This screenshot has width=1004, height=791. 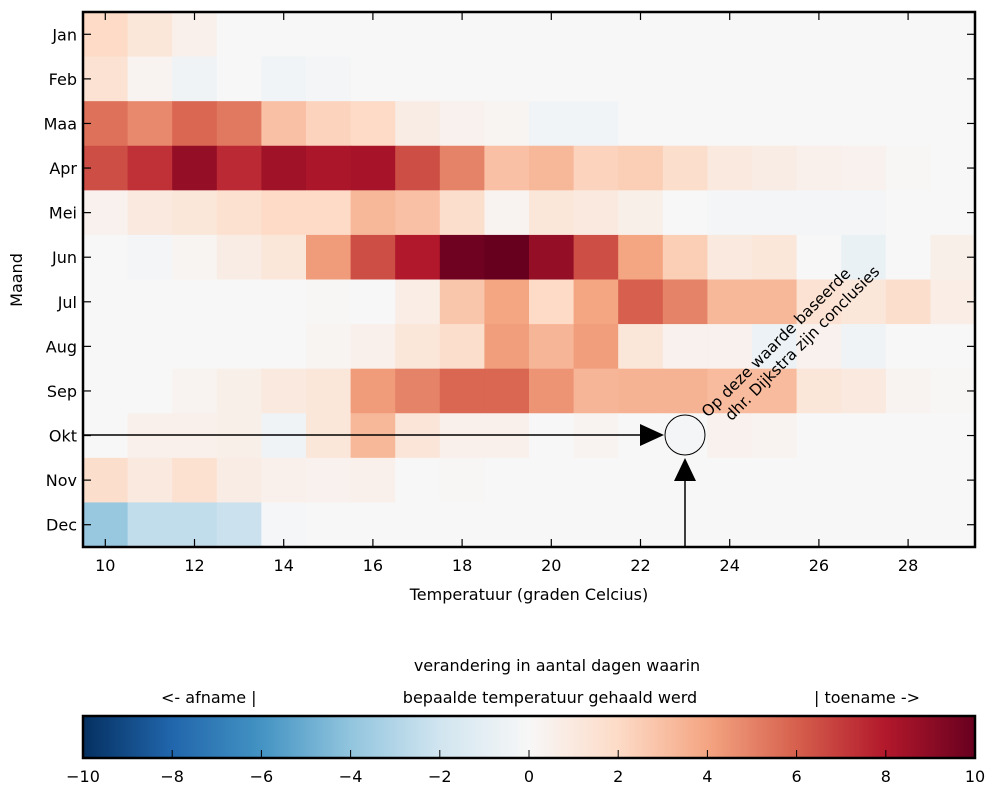 What do you see at coordinates (262, 776) in the screenshot?
I see `colorbar-tick-label: −6` at bounding box center [262, 776].